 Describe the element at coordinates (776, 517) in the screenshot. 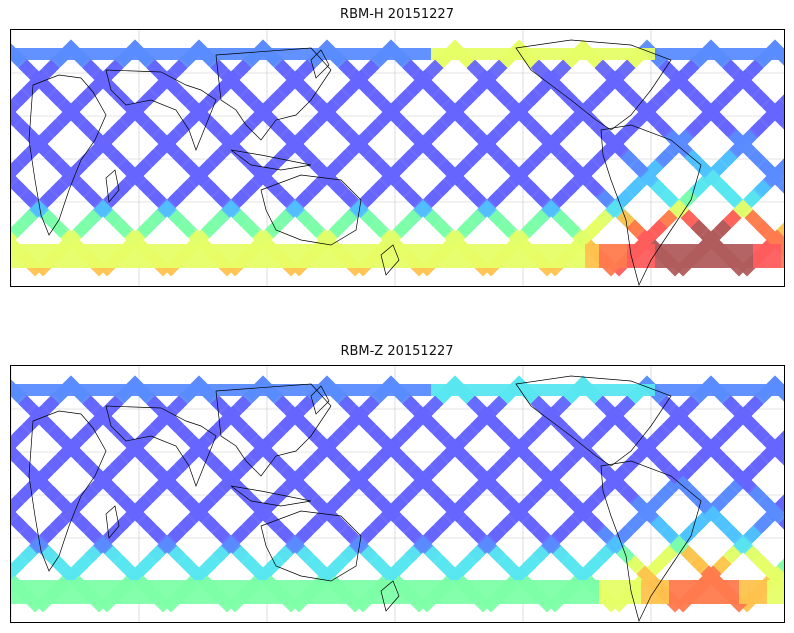

I see `bottom-swath-segment` at that location.